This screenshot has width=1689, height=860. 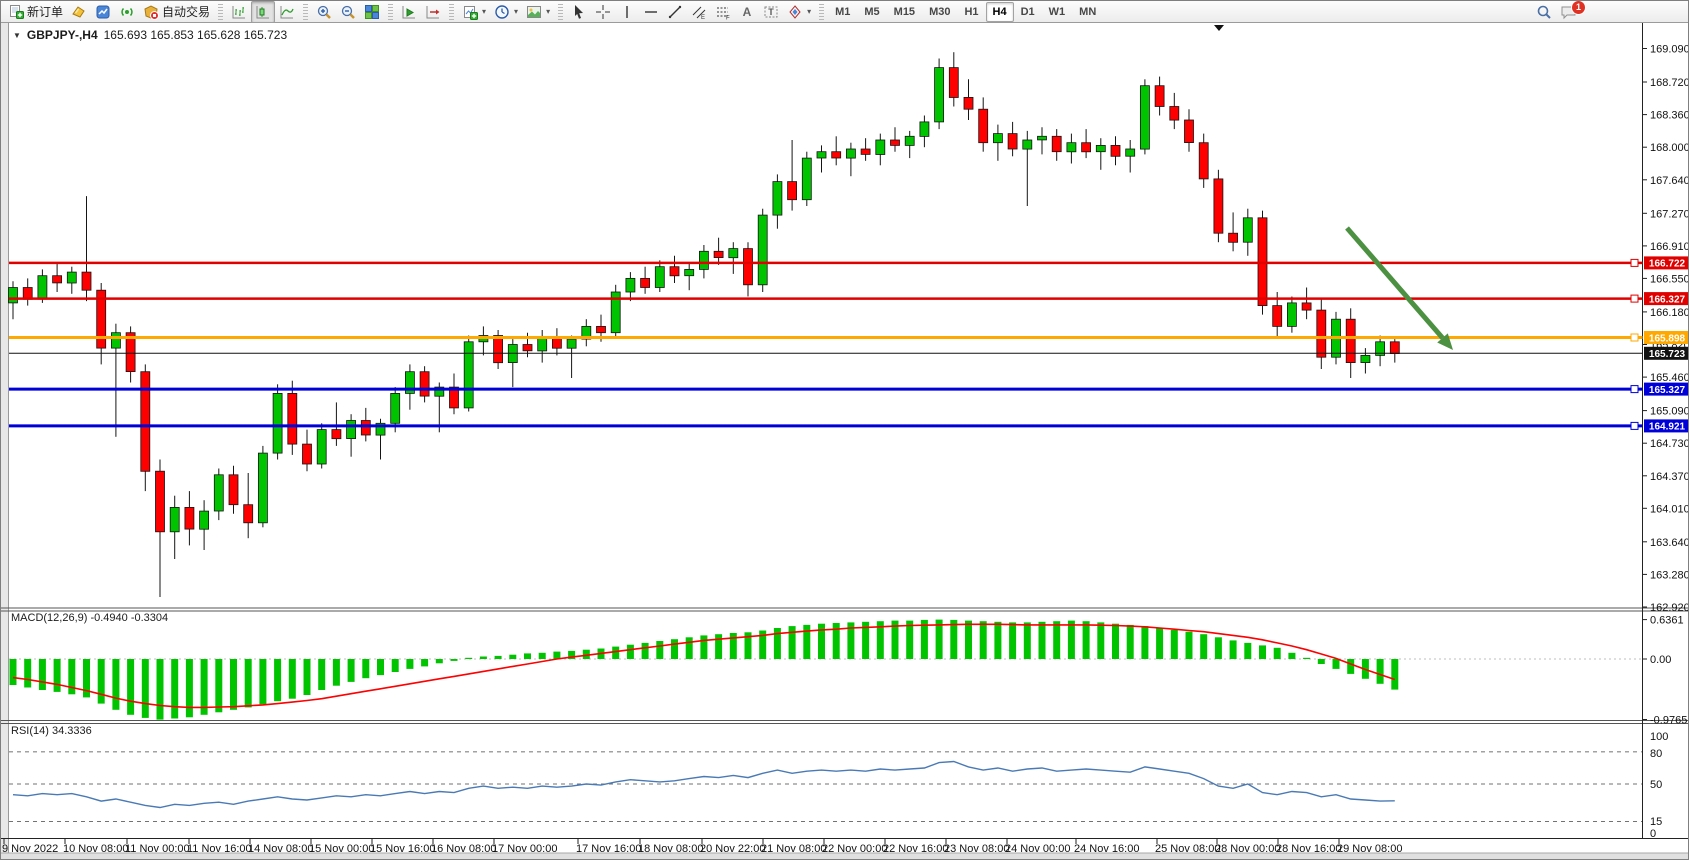 What do you see at coordinates (176, 12) in the screenshot?
I see `autotrading-button: 自动交易` at bounding box center [176, 12].